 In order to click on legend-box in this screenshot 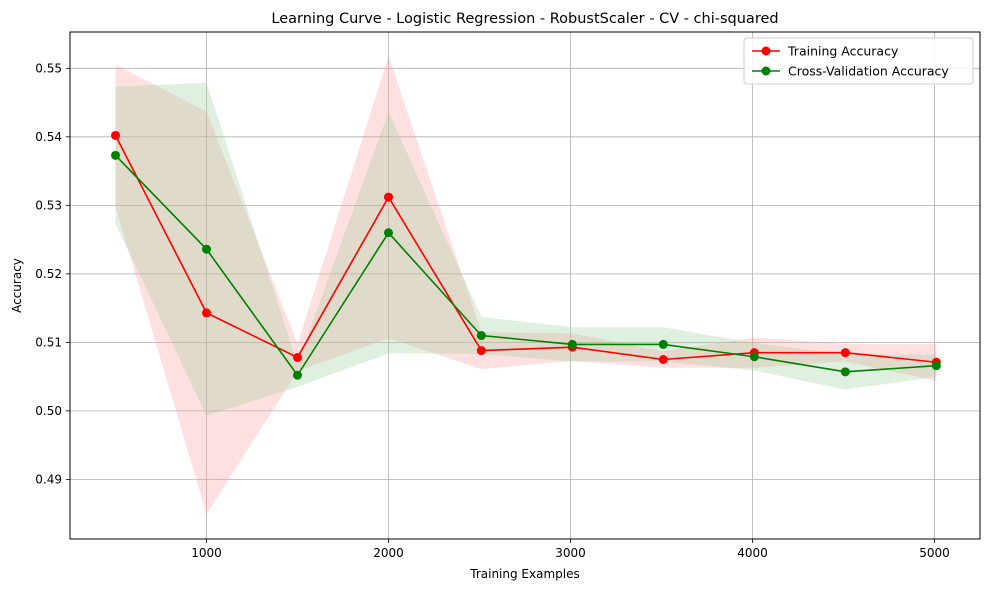, I will do `click(858, 61)`.